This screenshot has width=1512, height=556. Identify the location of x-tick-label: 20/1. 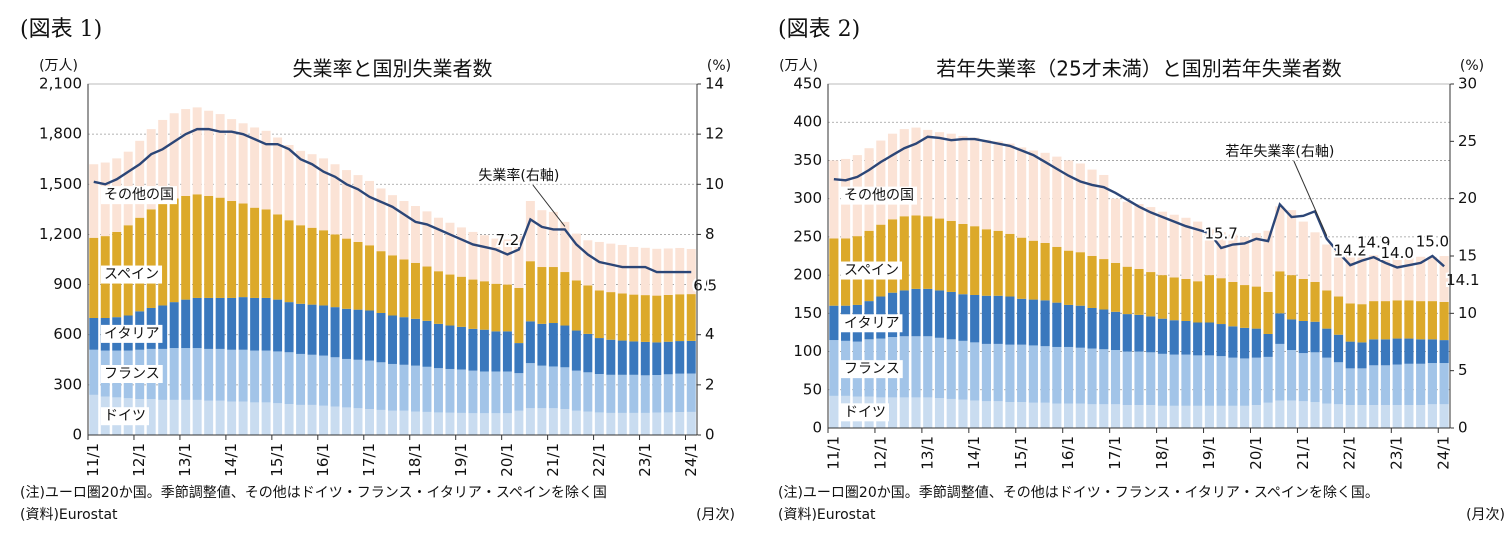
(507, 460).